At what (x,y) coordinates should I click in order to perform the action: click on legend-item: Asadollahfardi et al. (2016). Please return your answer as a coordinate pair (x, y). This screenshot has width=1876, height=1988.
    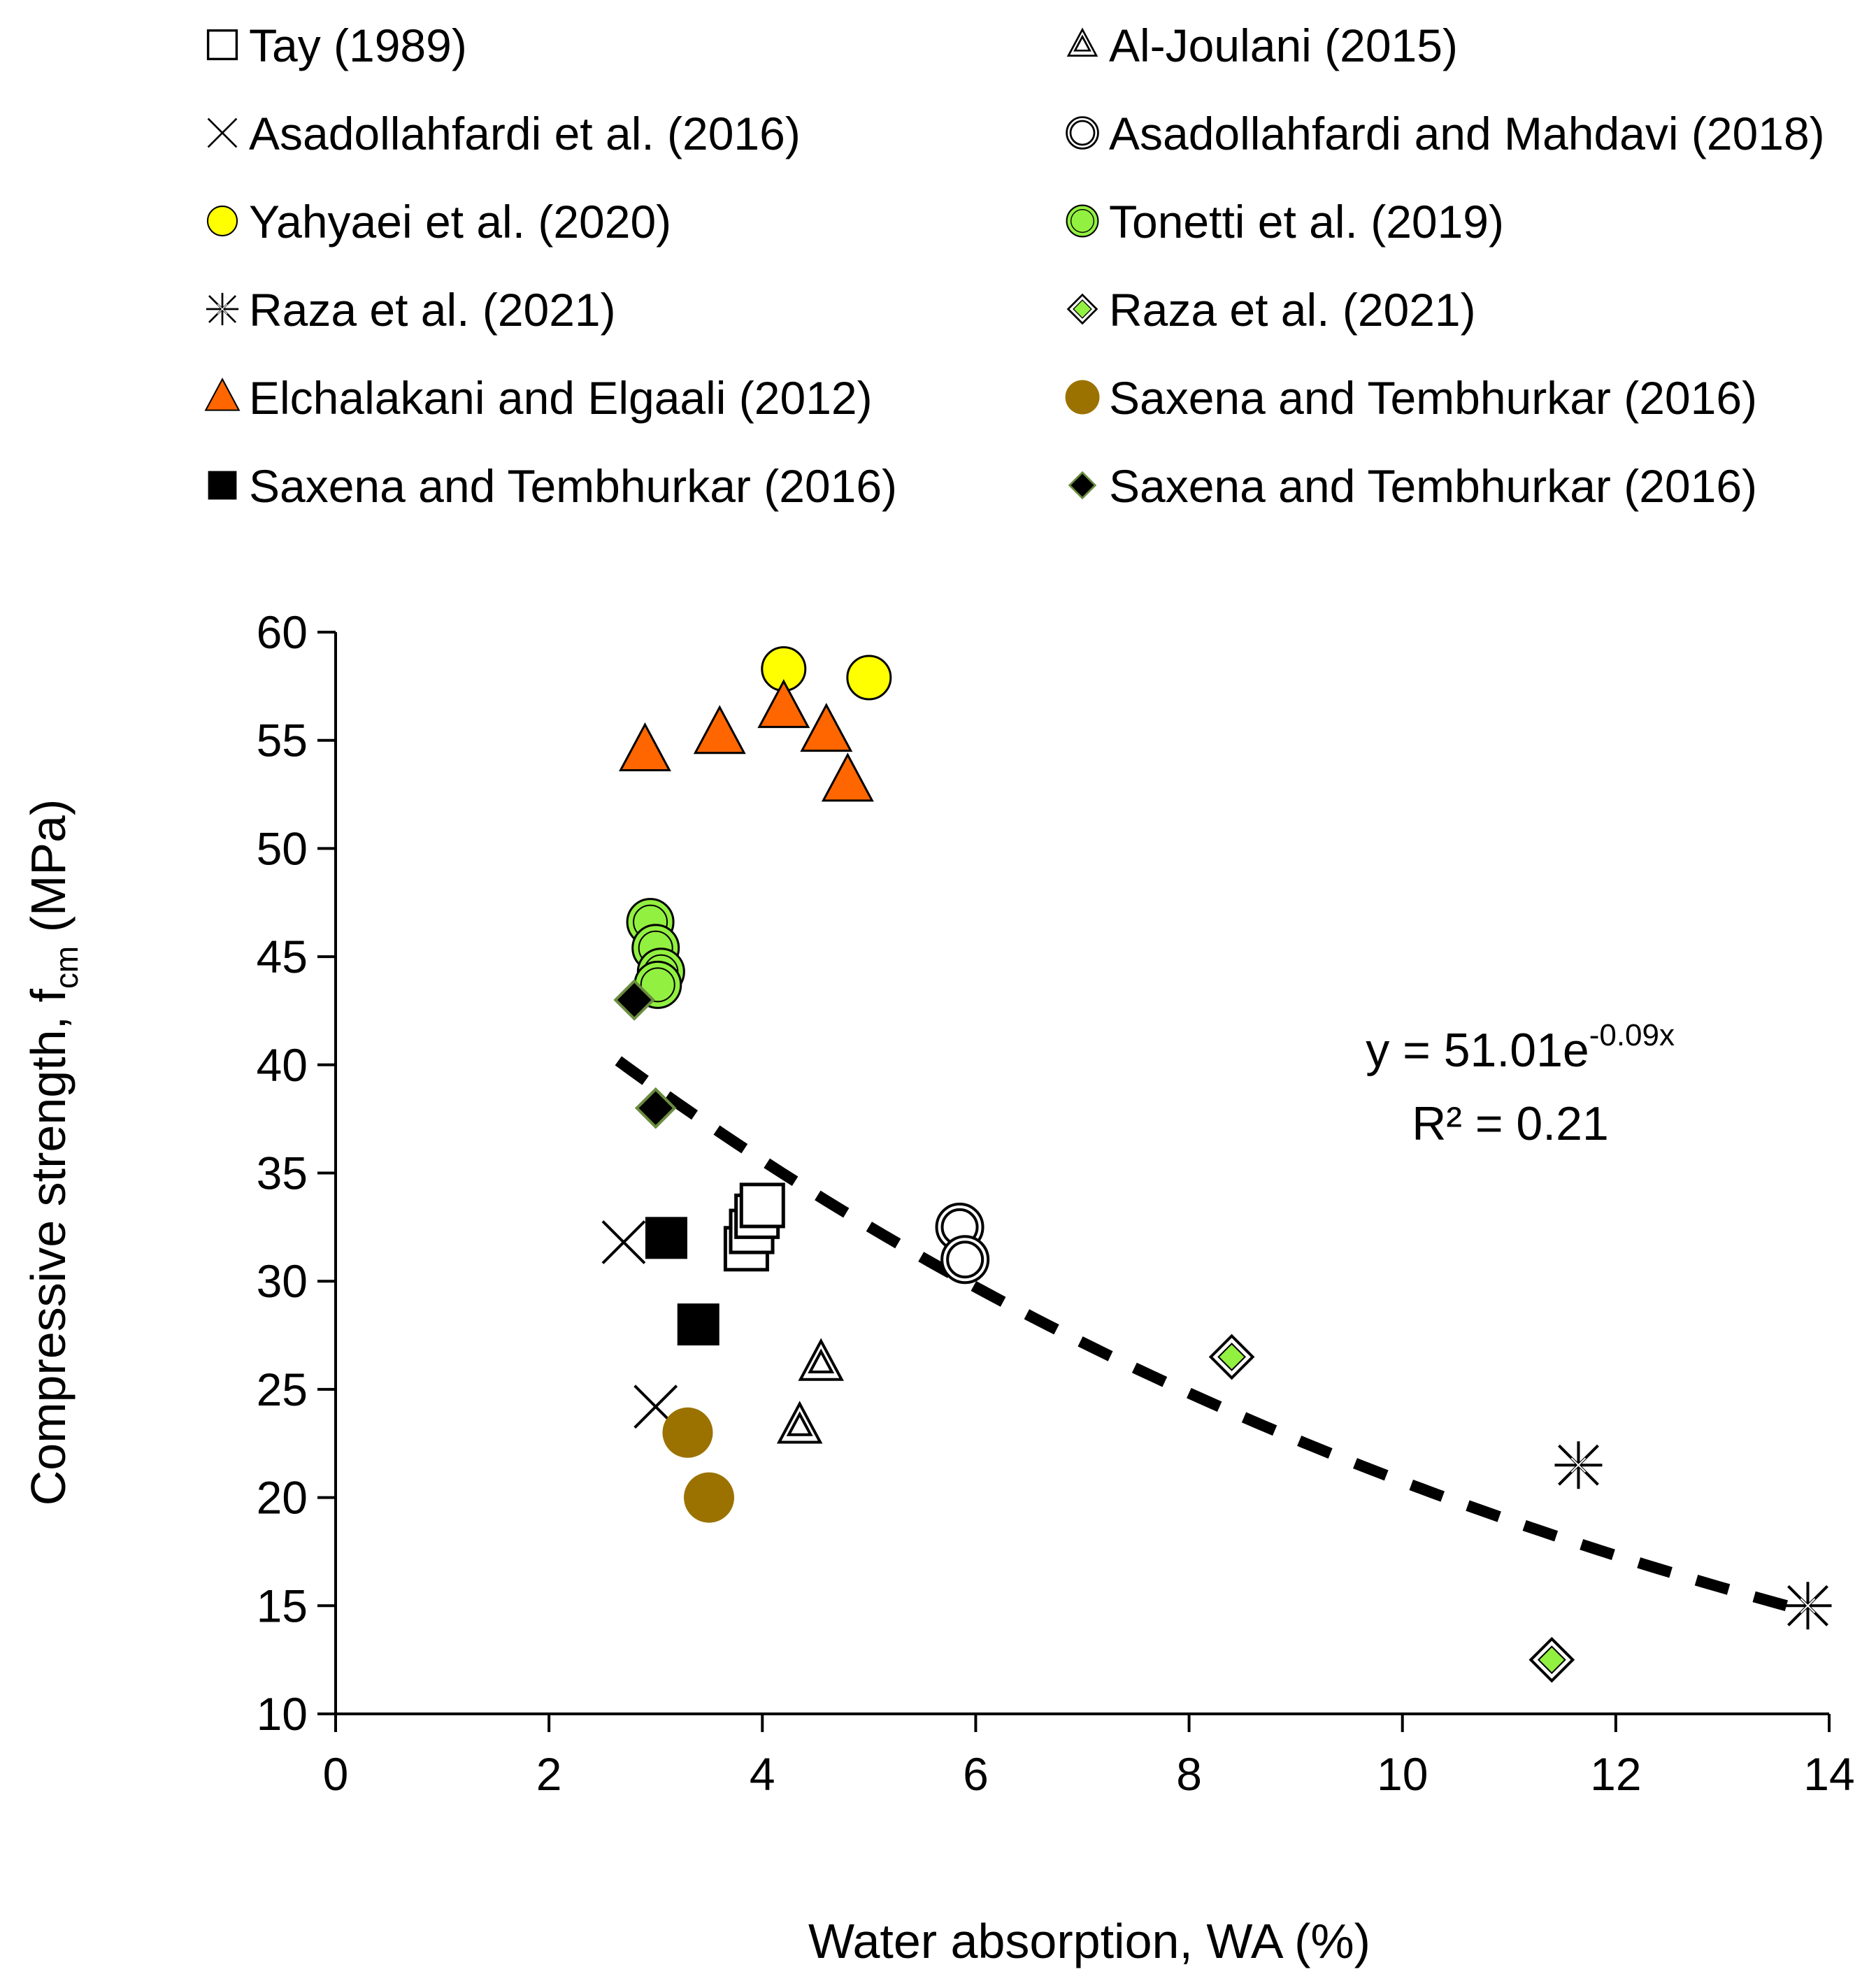
    Looking at the image, I should click on (504, 134).